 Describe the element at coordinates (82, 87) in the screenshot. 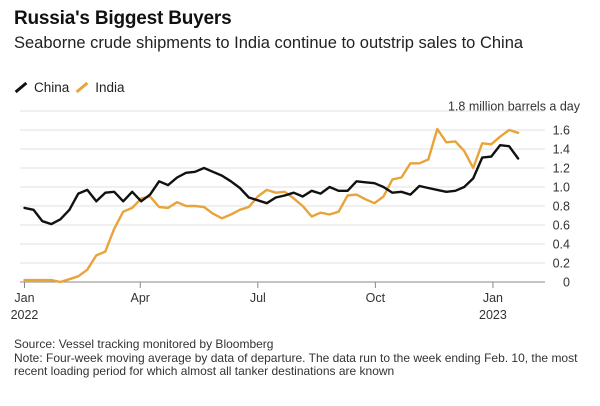

I see `legend-swatch-india` at that location.